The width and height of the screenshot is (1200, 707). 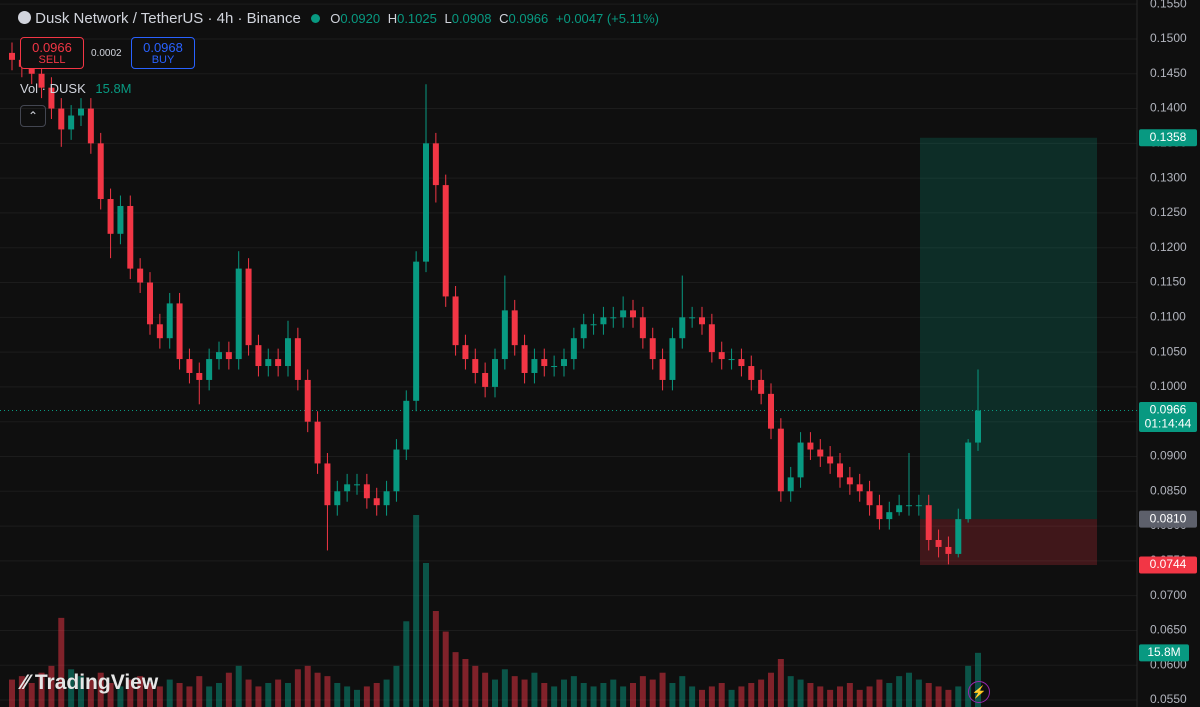 I want to click on sell-button: 0.0966 SELL, so click(x=52, y=53).